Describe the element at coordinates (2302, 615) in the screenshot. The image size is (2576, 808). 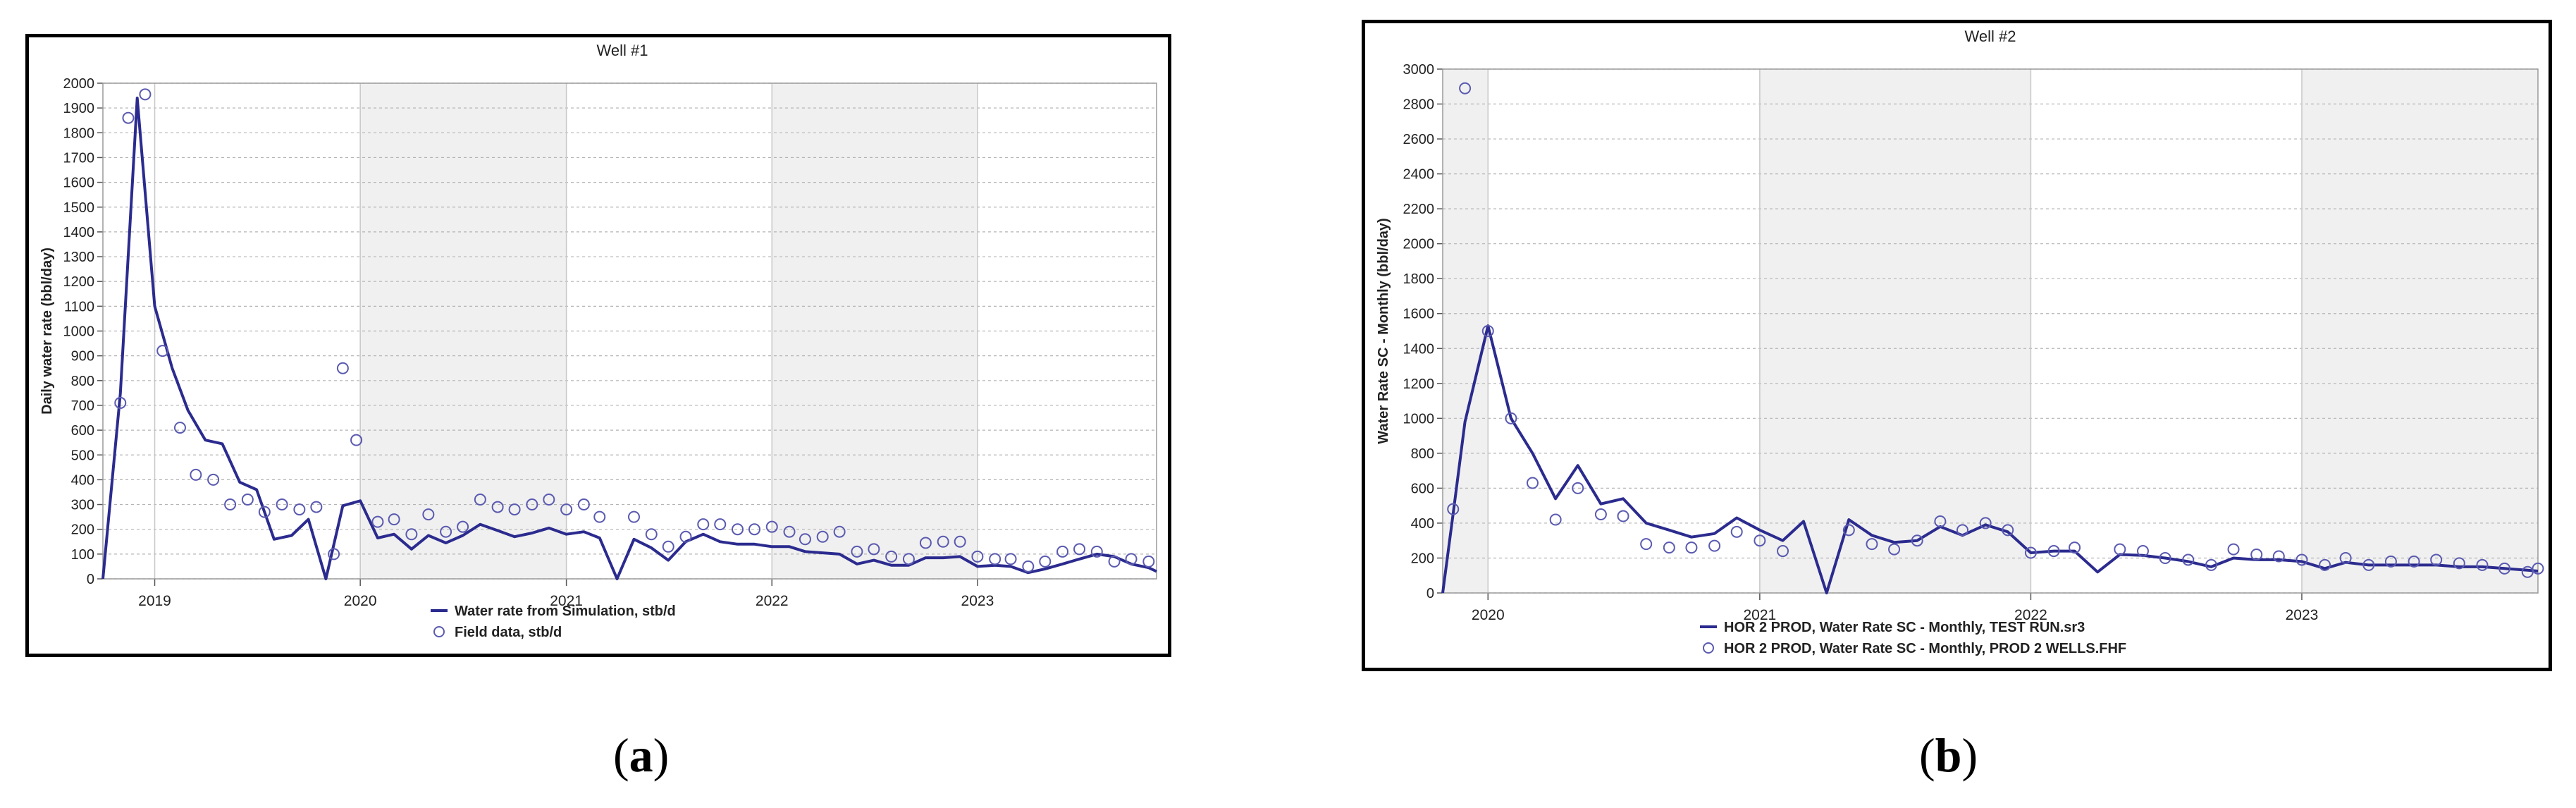
I see `x-tick-label: 2023` at that location.